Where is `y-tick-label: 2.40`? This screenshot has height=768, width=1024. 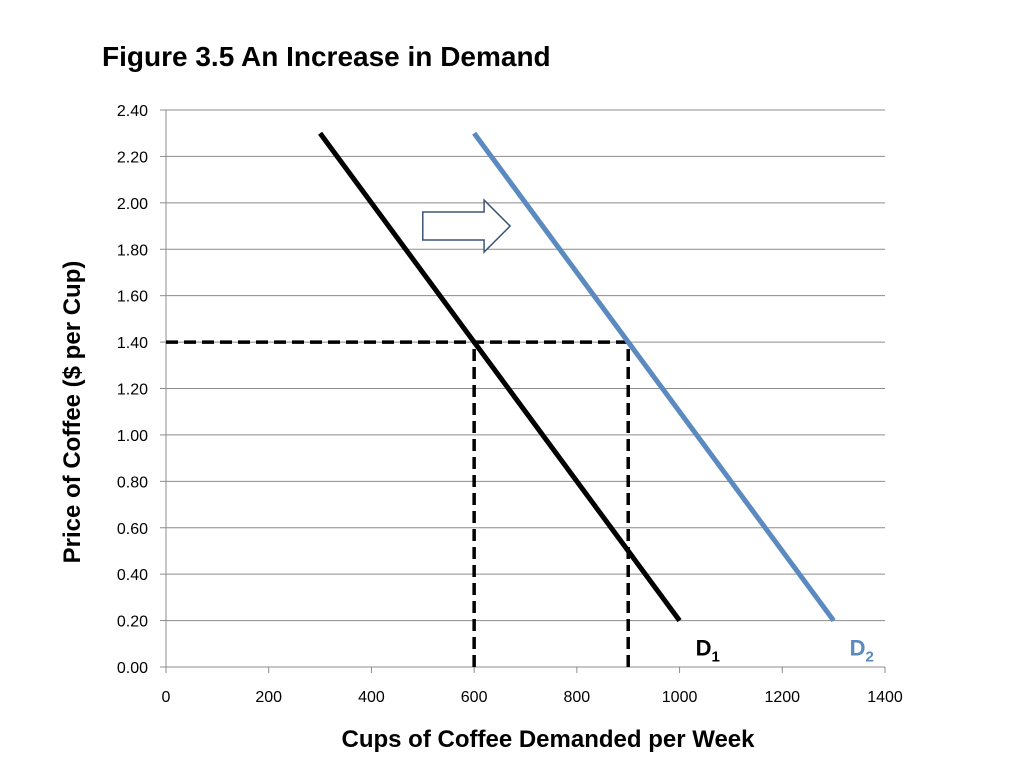
y-tick-label: 2.40 is located at coordinates (132, 111).